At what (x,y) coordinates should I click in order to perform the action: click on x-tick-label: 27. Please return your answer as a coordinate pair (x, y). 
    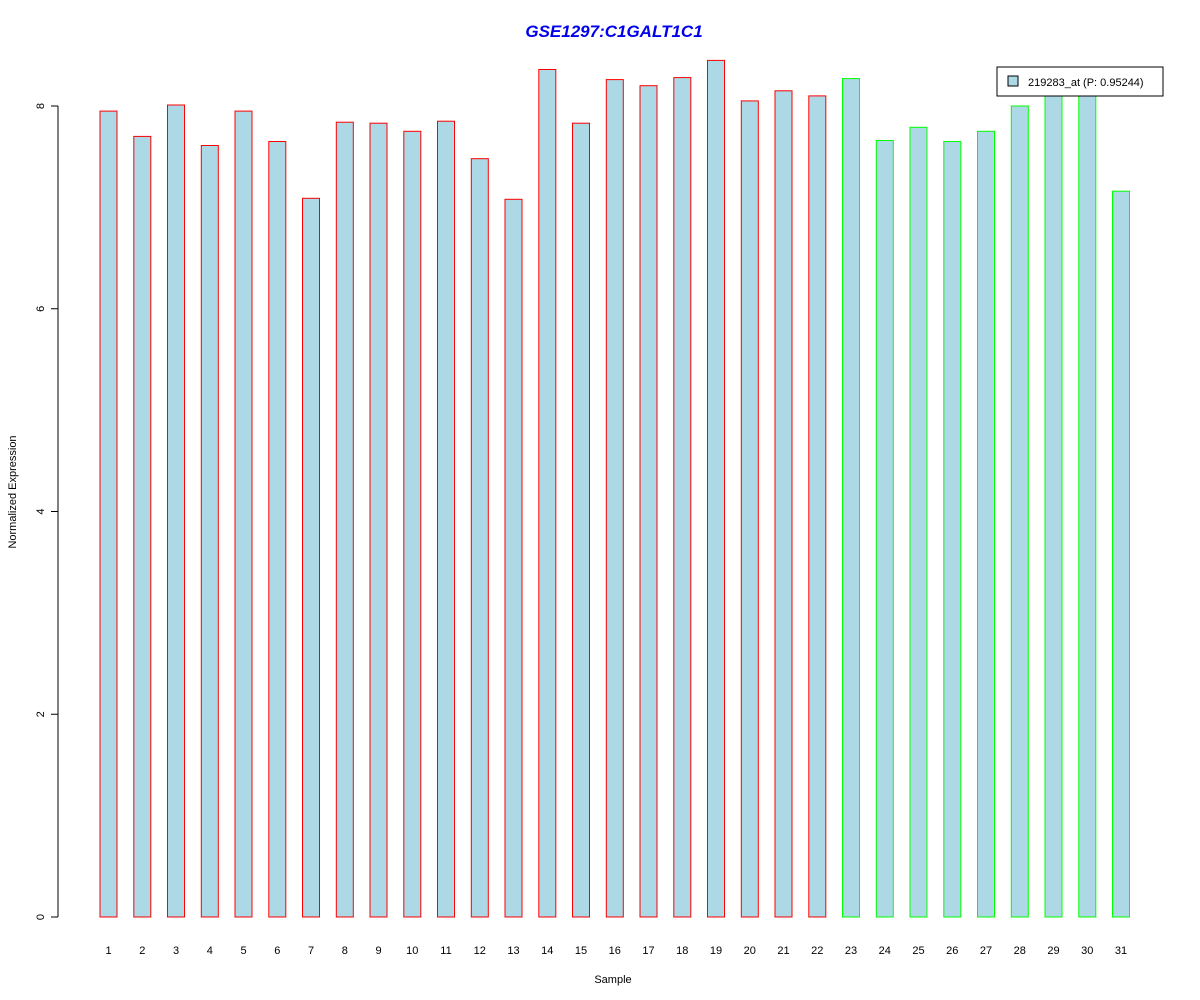
    Looking at the image, I should click on (986, 951).